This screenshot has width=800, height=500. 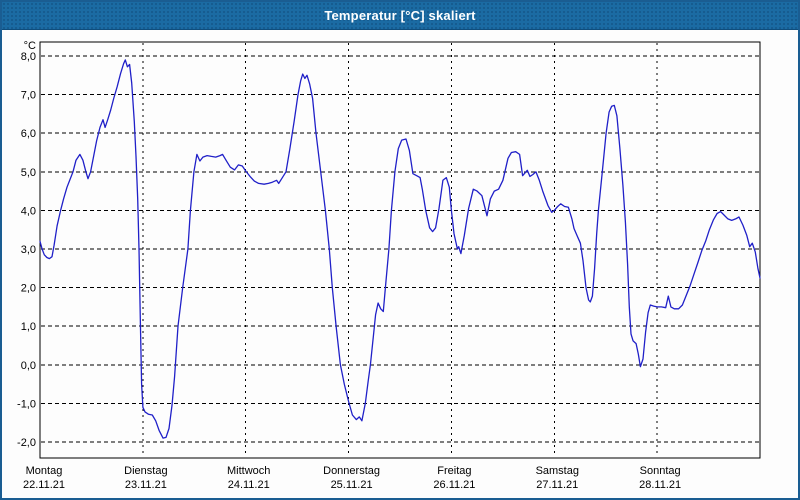 What do you see at coordinates (28, 134) in the screenshot?
I see `ytick-label-6: 6,0` at bounding box center [28, 134].